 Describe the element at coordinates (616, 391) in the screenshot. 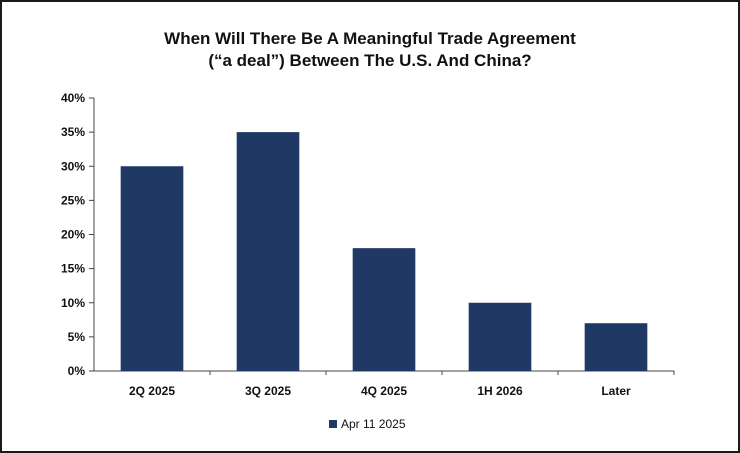

I see `x-tick-label: Later` at that location.